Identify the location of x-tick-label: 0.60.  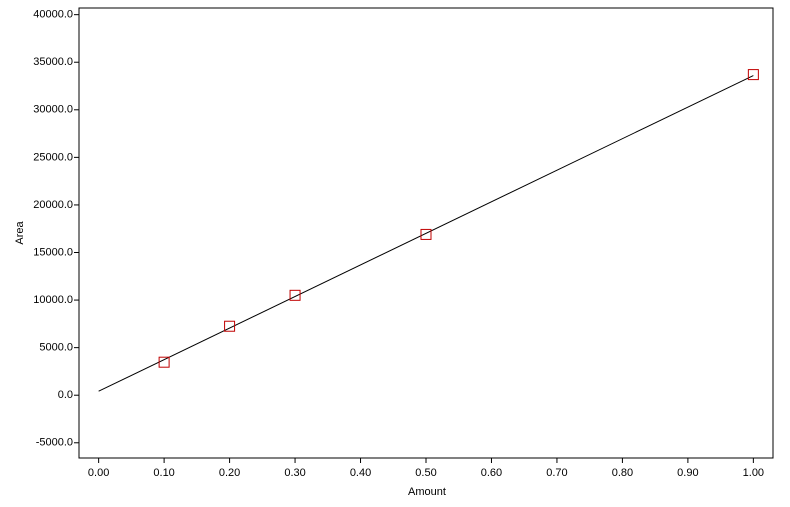
(491, 473).